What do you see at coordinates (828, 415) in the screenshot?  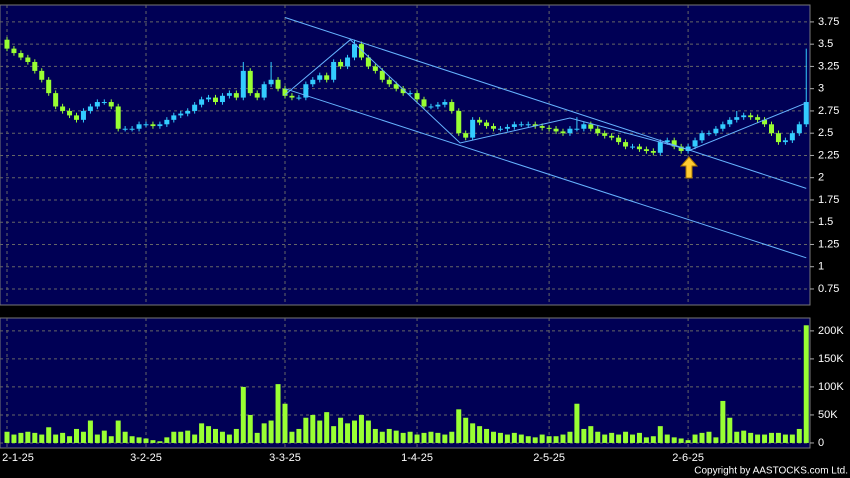 I see `y-tick-label: 50K` at bounding box center [828, 415].